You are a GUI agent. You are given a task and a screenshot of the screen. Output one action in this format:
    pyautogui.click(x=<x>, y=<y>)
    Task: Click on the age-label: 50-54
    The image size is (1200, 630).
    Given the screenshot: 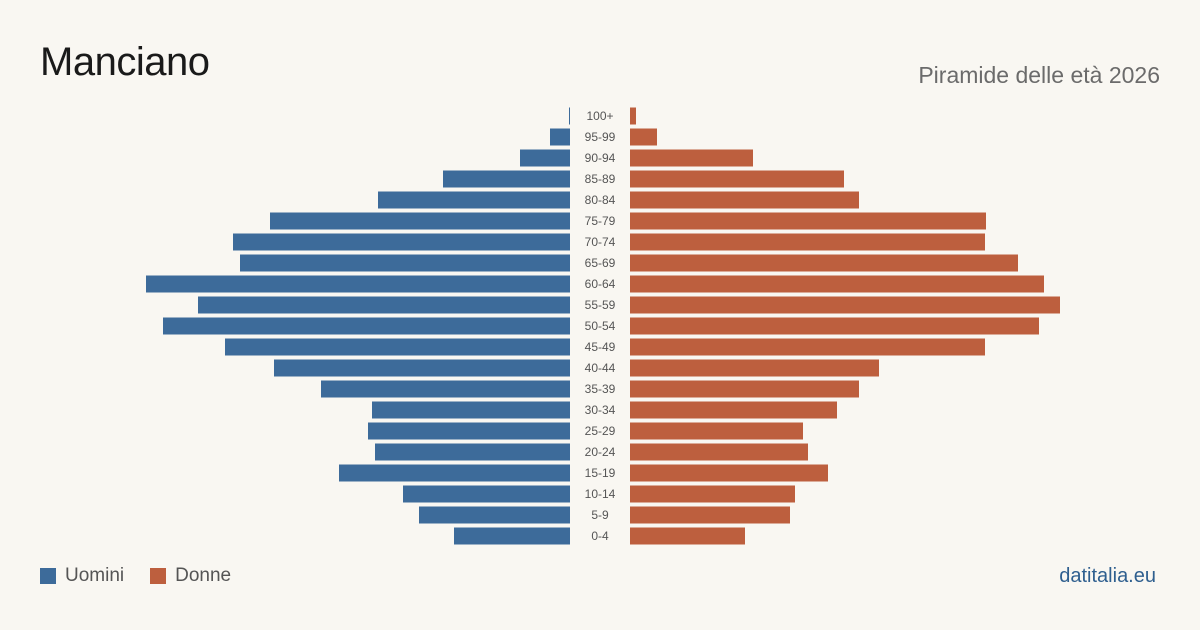 What is the action you would take?
    pyautogui.click(x=600, y=326)
    